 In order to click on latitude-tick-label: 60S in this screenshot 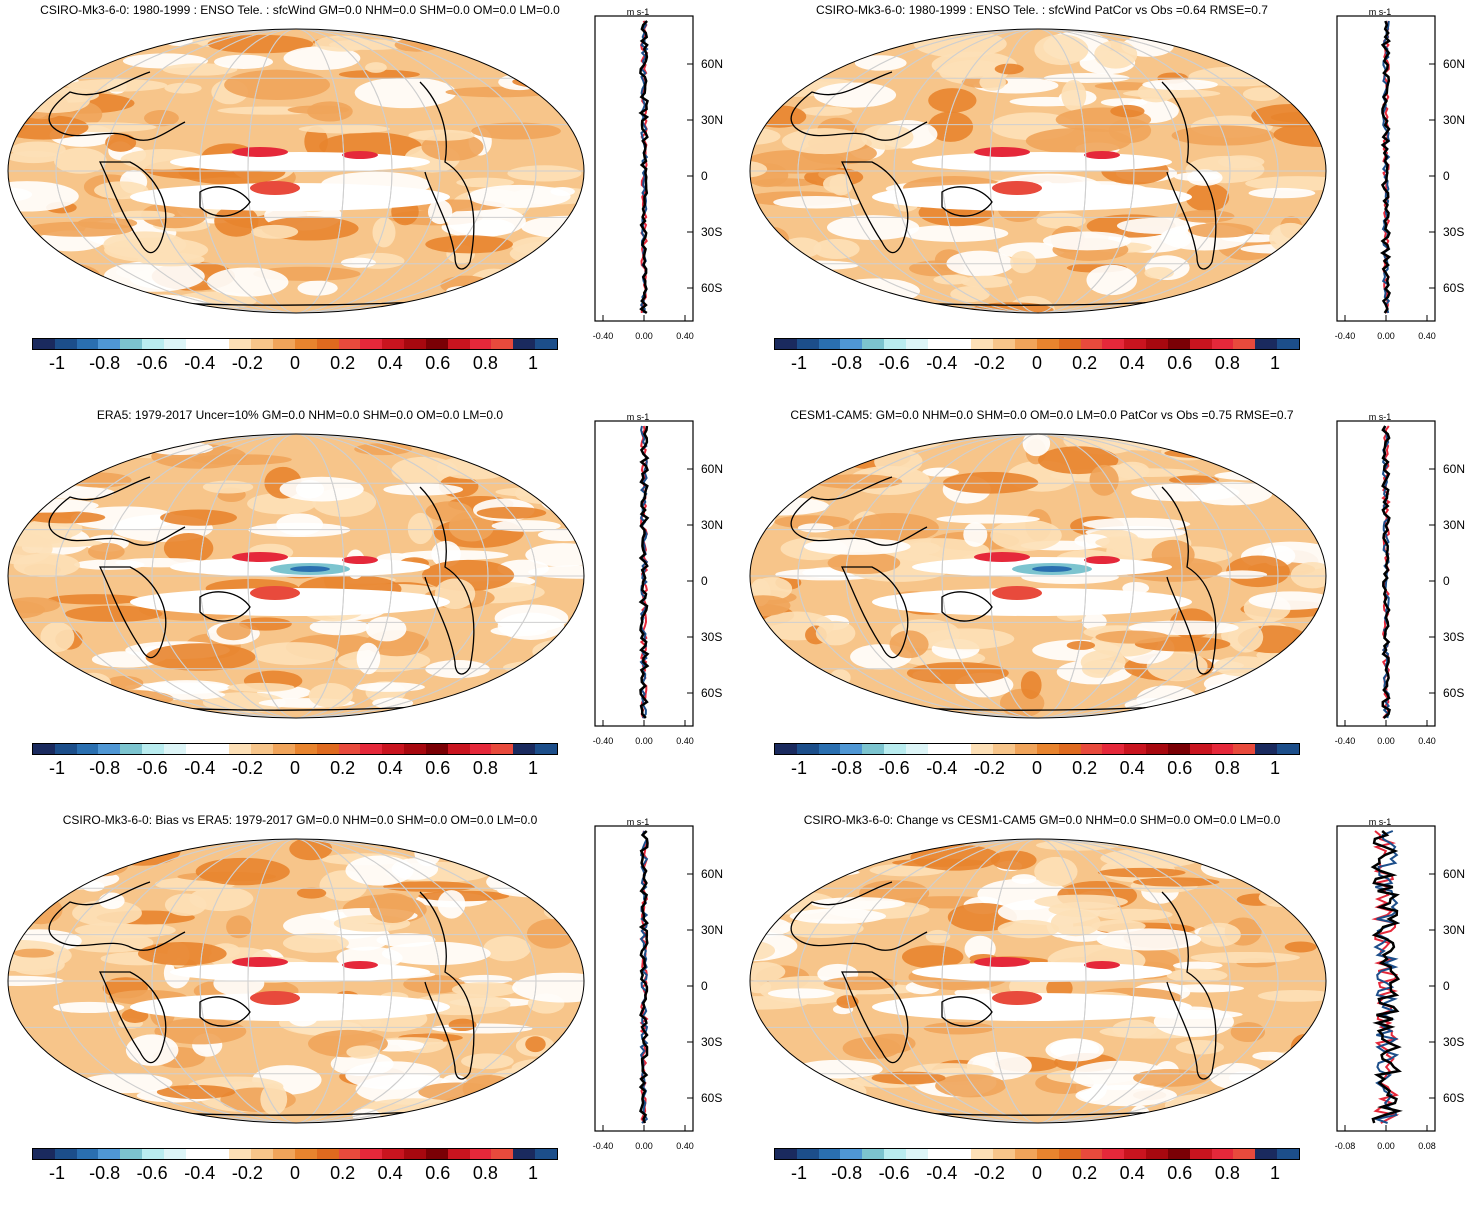, I will do `click(1453, 1098)`.